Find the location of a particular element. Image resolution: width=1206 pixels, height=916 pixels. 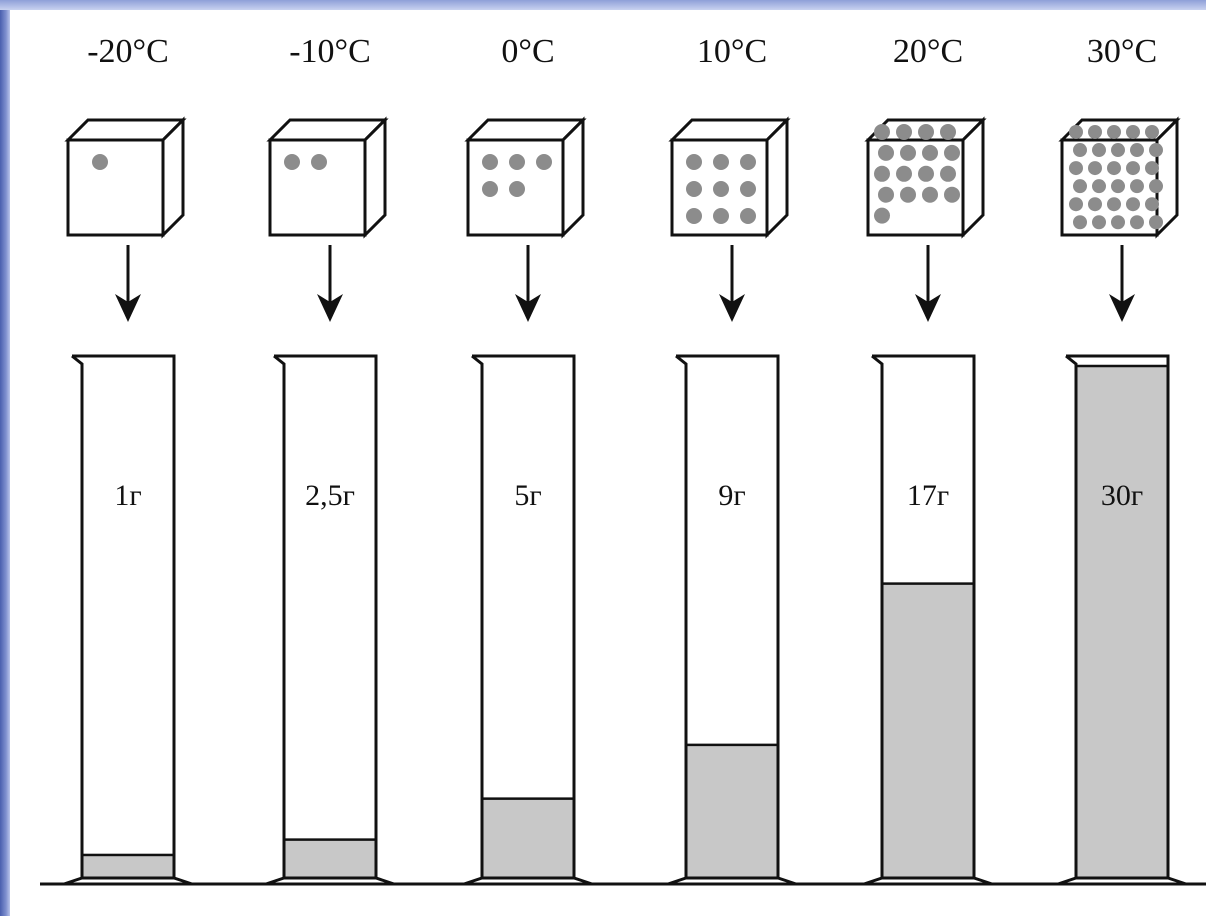

mass-label: 5г is located at coordinates (527, 495).